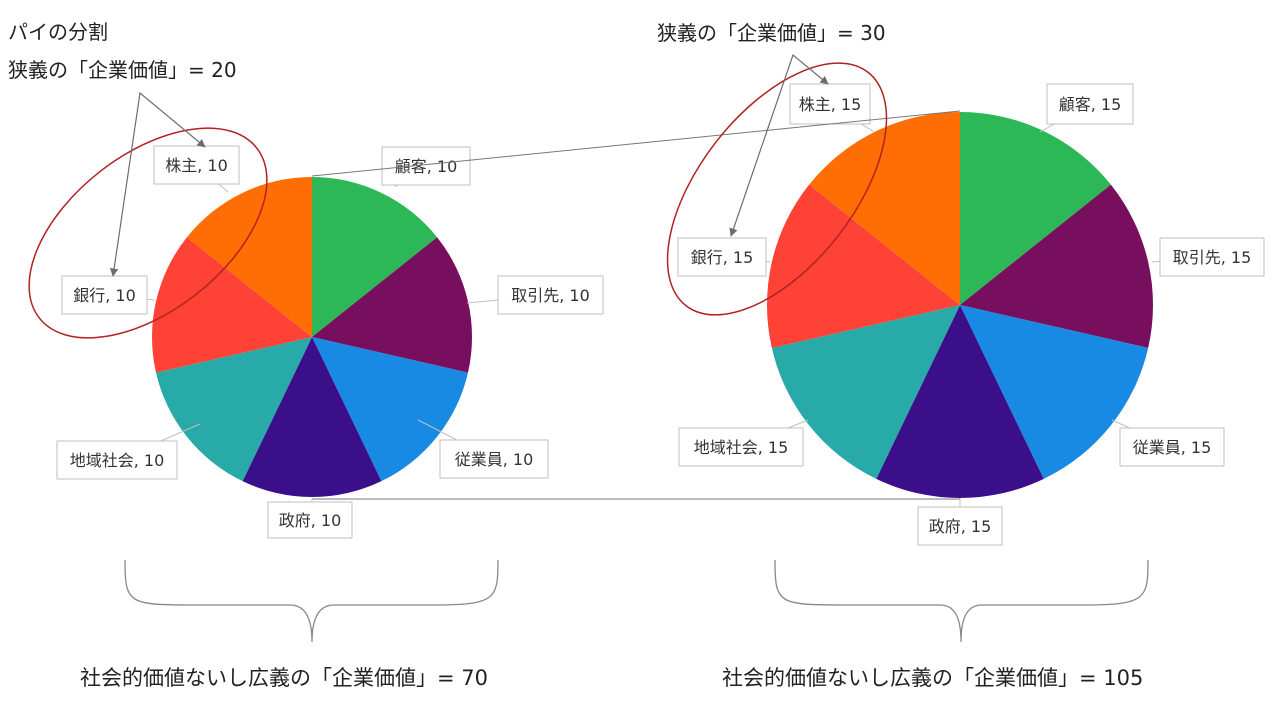 The image size is (1274, 715). What do you see at coordinates (390, 409) in the screenshot?
I see `pie-slice-employees-left` at bounding box center [390, 409].